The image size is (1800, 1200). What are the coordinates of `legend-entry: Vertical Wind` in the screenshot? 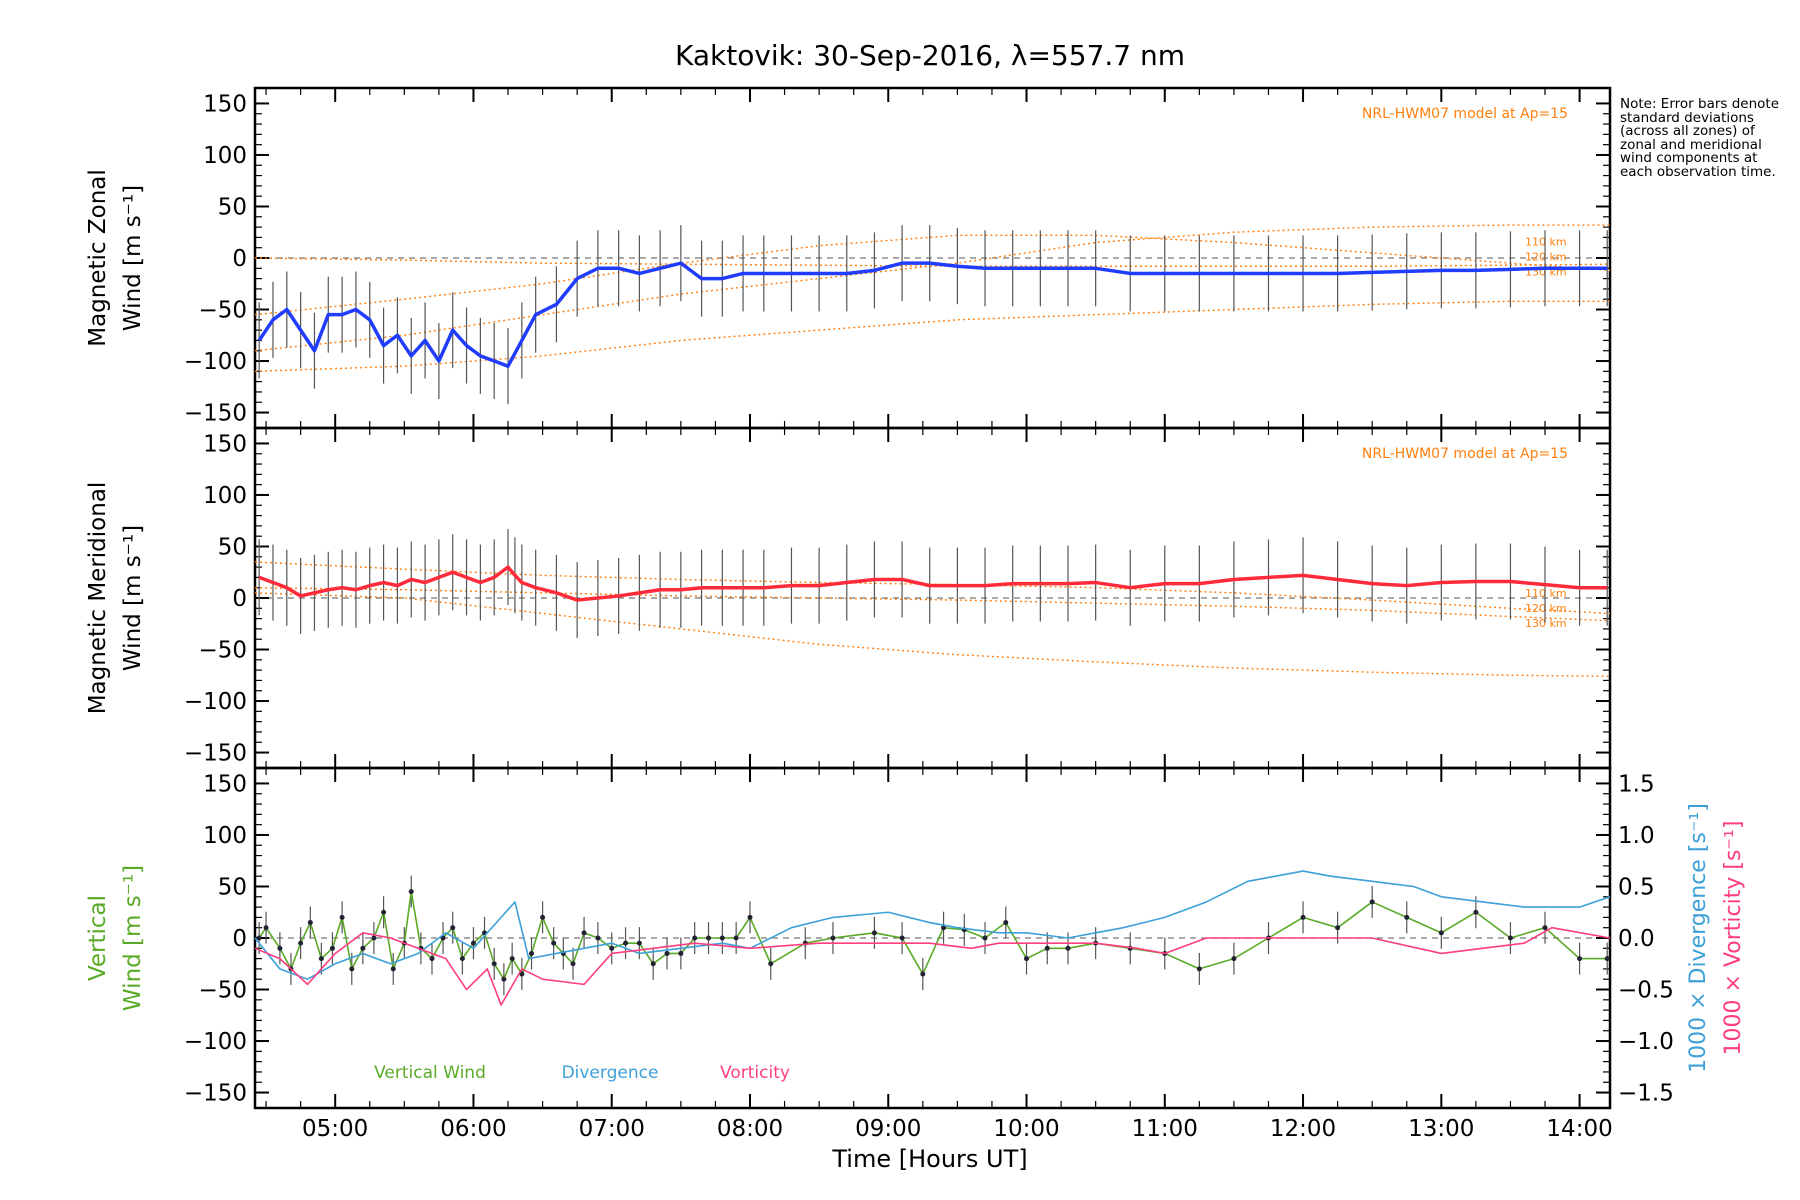 It's located at (430, 1073).